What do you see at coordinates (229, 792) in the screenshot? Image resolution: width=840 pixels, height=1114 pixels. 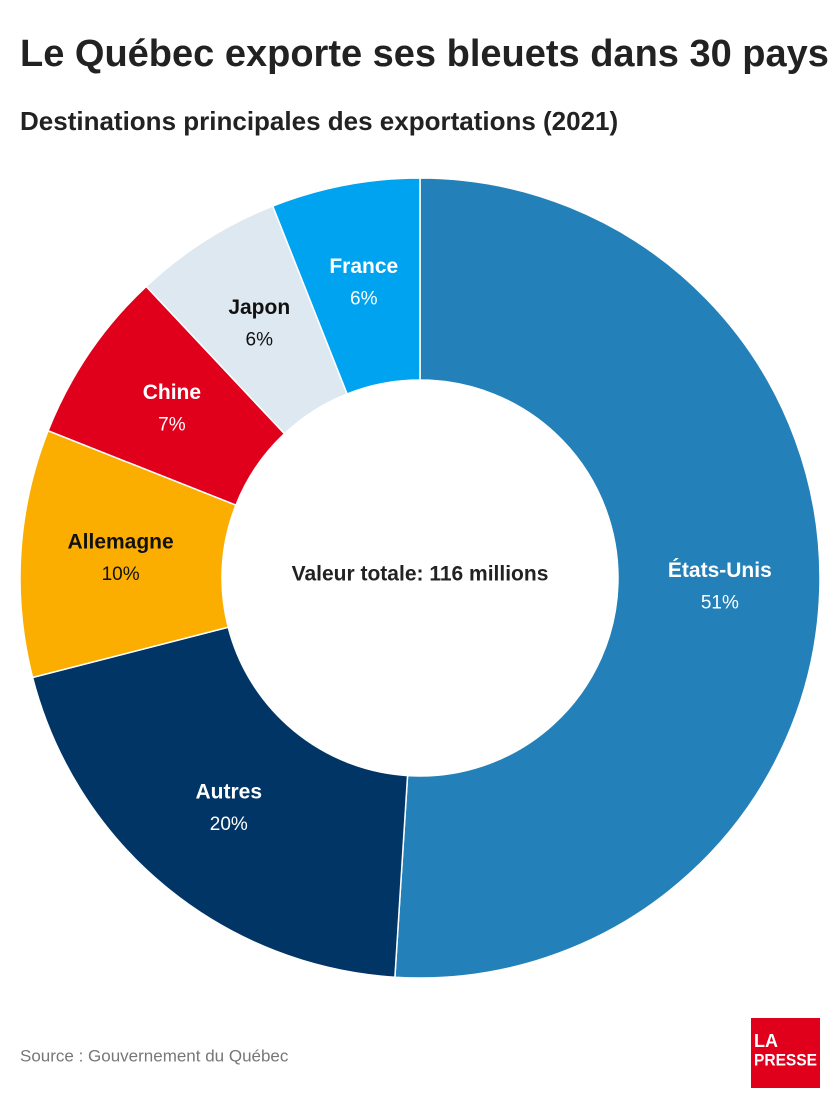 I see `slice-label: Autres` at bounding box center [229, 792].